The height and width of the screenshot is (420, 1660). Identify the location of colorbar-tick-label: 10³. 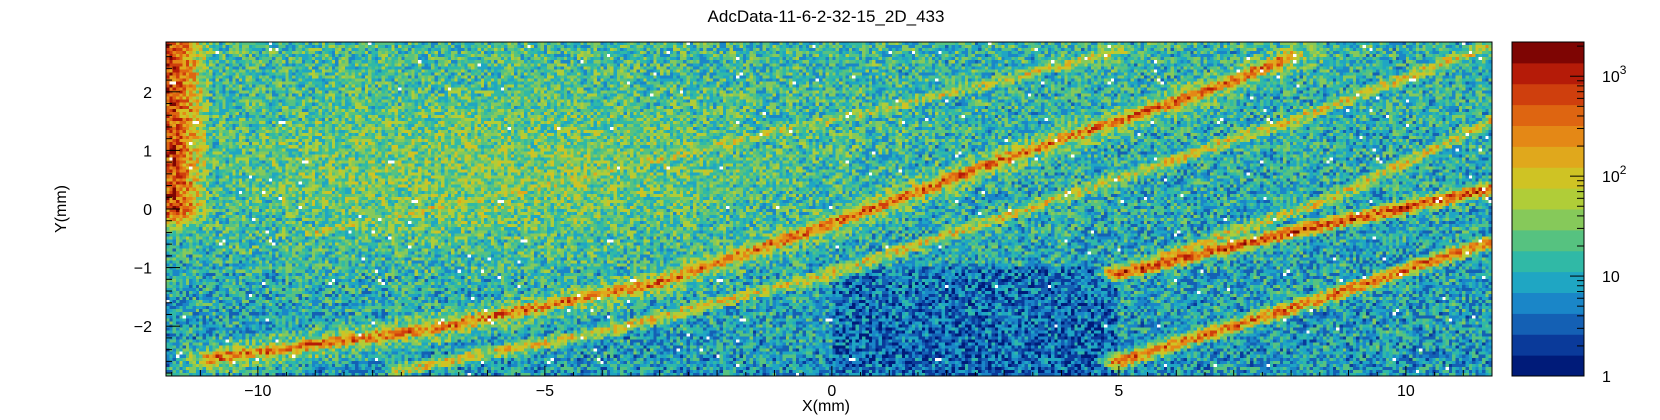
(1614, 74).